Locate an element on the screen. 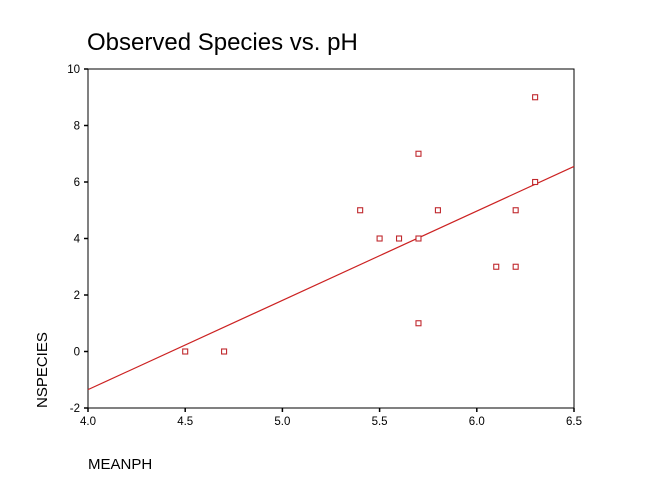  x-tick-label: 5.0 is located at coordinates (282, 422).